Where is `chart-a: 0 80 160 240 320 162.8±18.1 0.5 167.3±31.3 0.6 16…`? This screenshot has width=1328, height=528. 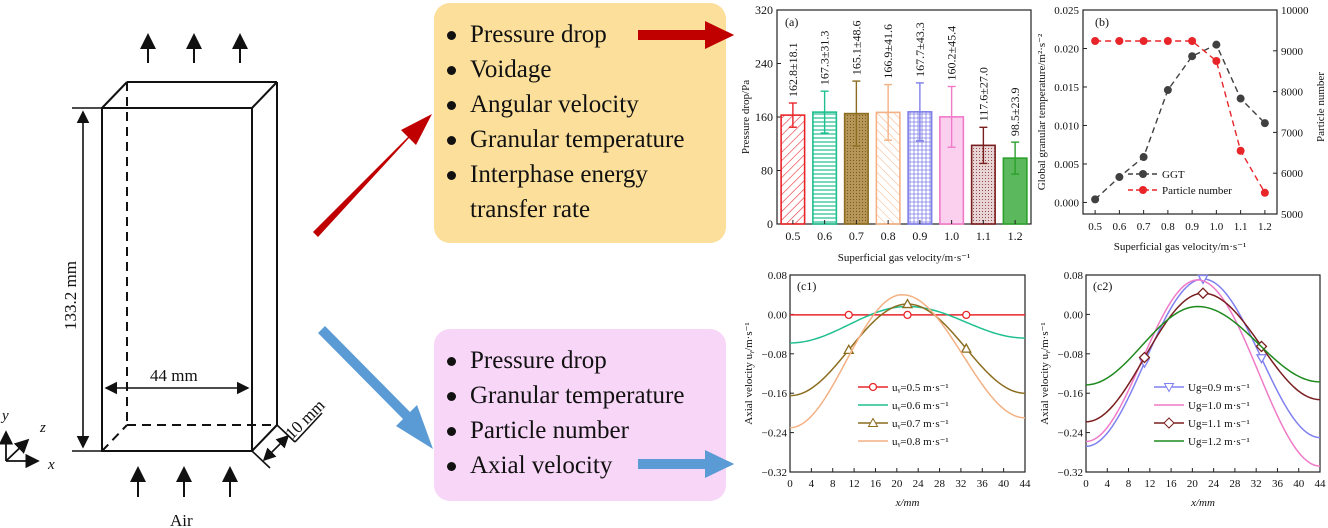
chart-a: 0 80 160 240 320 162.8±18.1 0.5 167.3±31.3 0.6 16… is located at coordinates (886, 133).